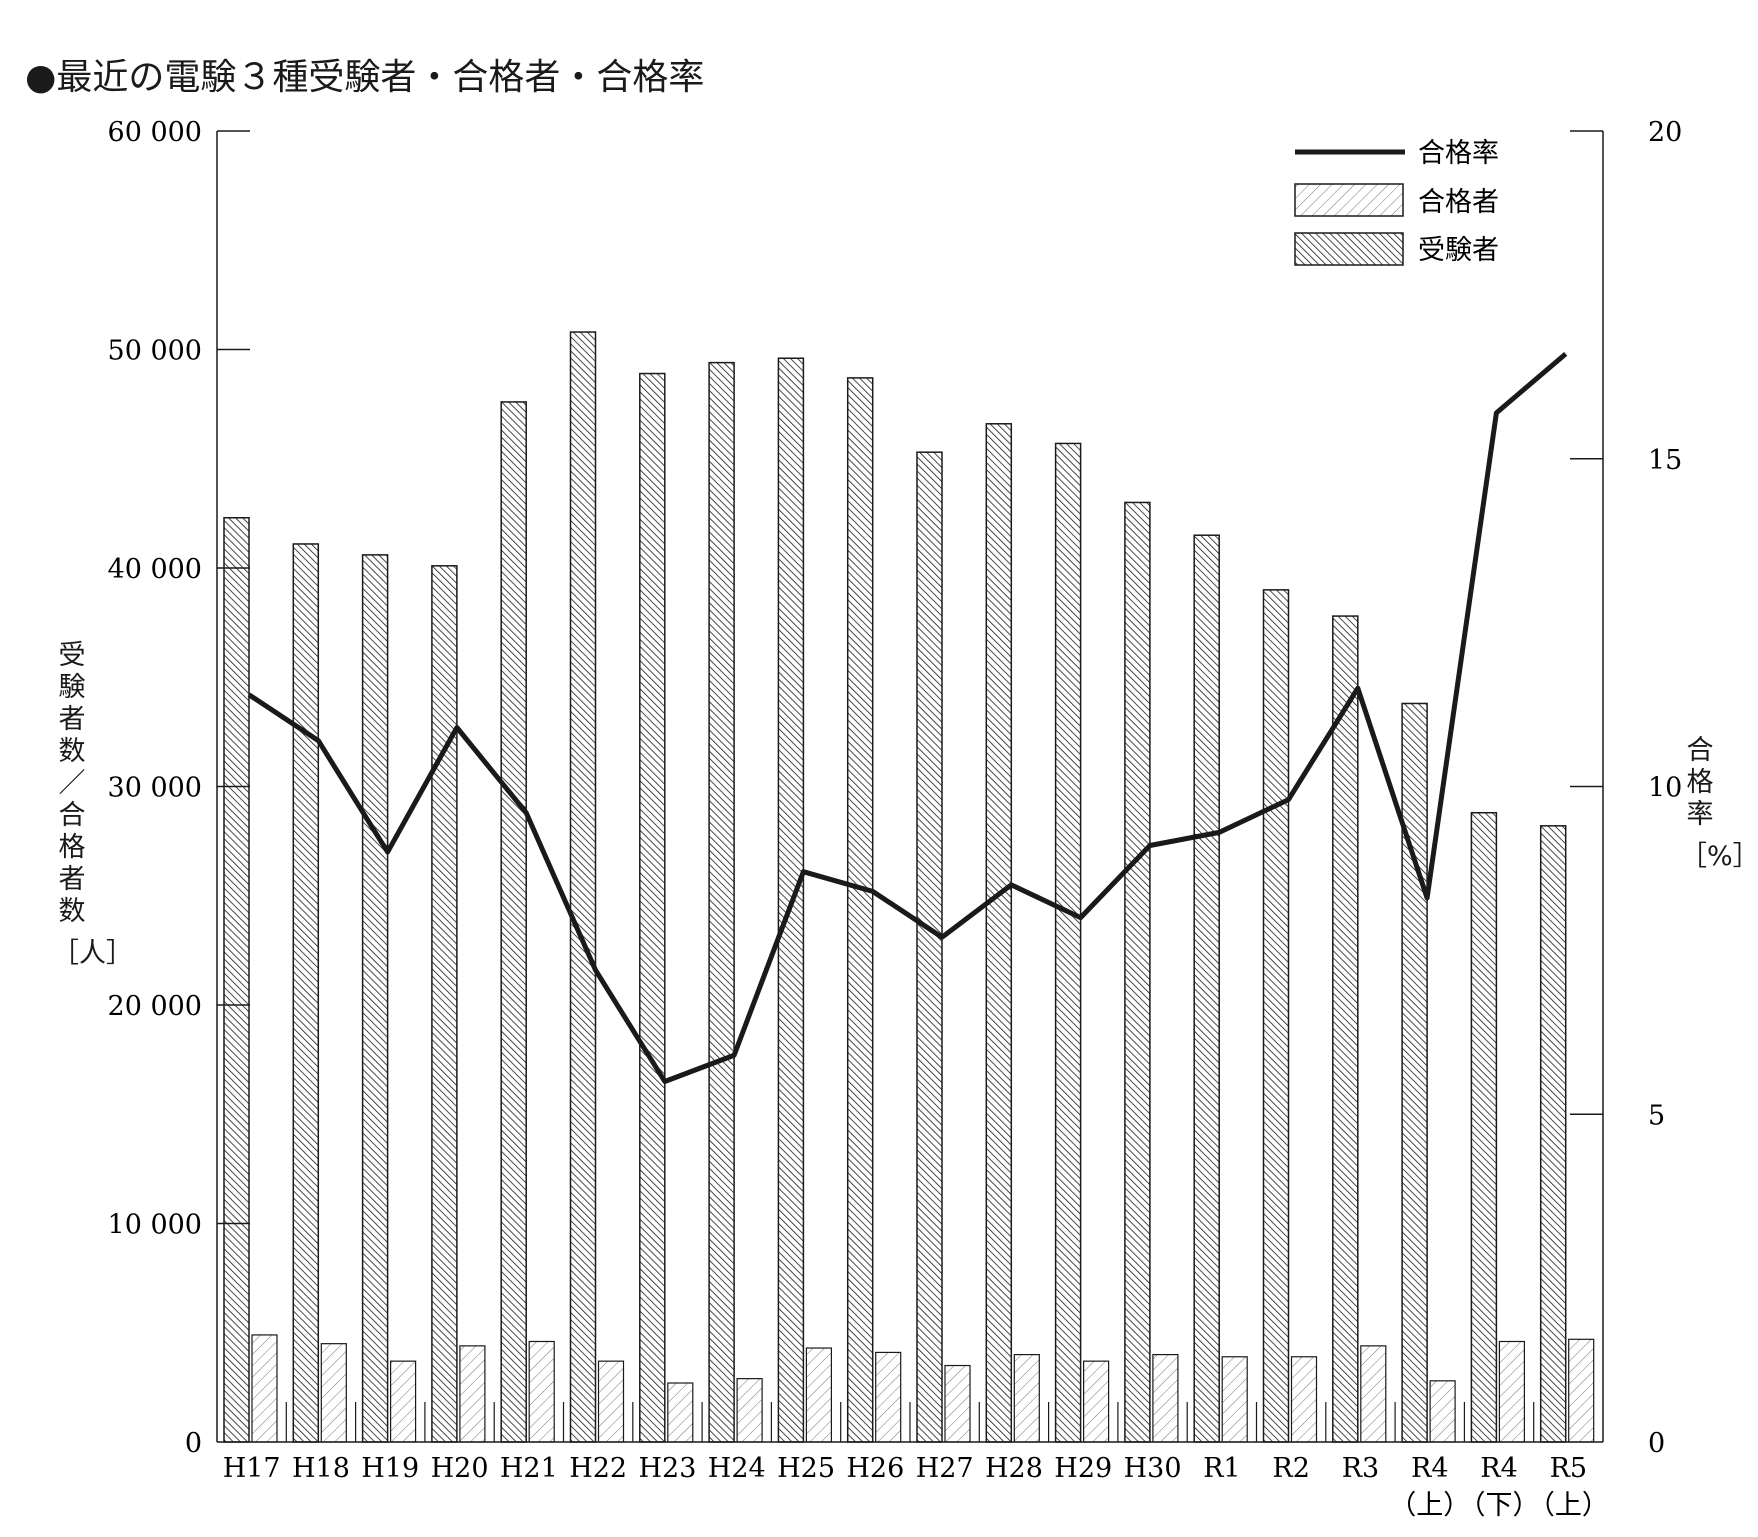 Image resolution: width=1758 pixels, height=1537 pixels. I want to click on x-tick-label: H18, so click(321, 1468).